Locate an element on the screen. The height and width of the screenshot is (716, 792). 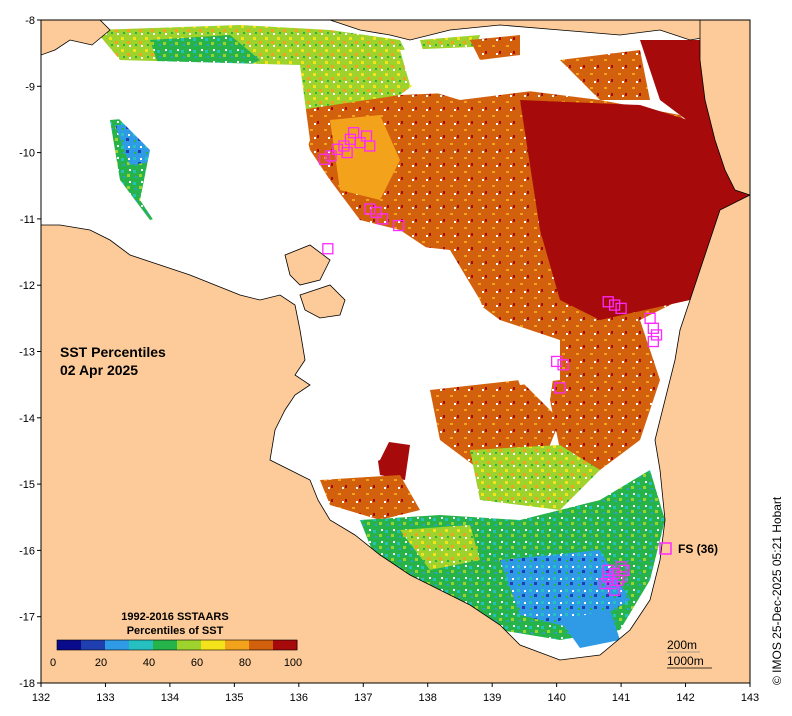
colorbar-ticks: 0 20 40 60 80 100 is located at coordinates (176, 663).